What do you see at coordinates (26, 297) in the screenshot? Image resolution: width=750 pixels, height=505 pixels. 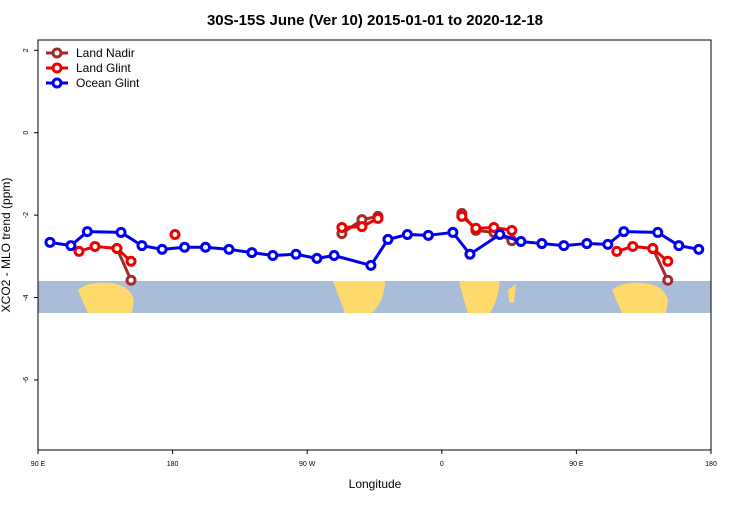 I see `y-tick-label: -4` at bounding box center [26, 297].